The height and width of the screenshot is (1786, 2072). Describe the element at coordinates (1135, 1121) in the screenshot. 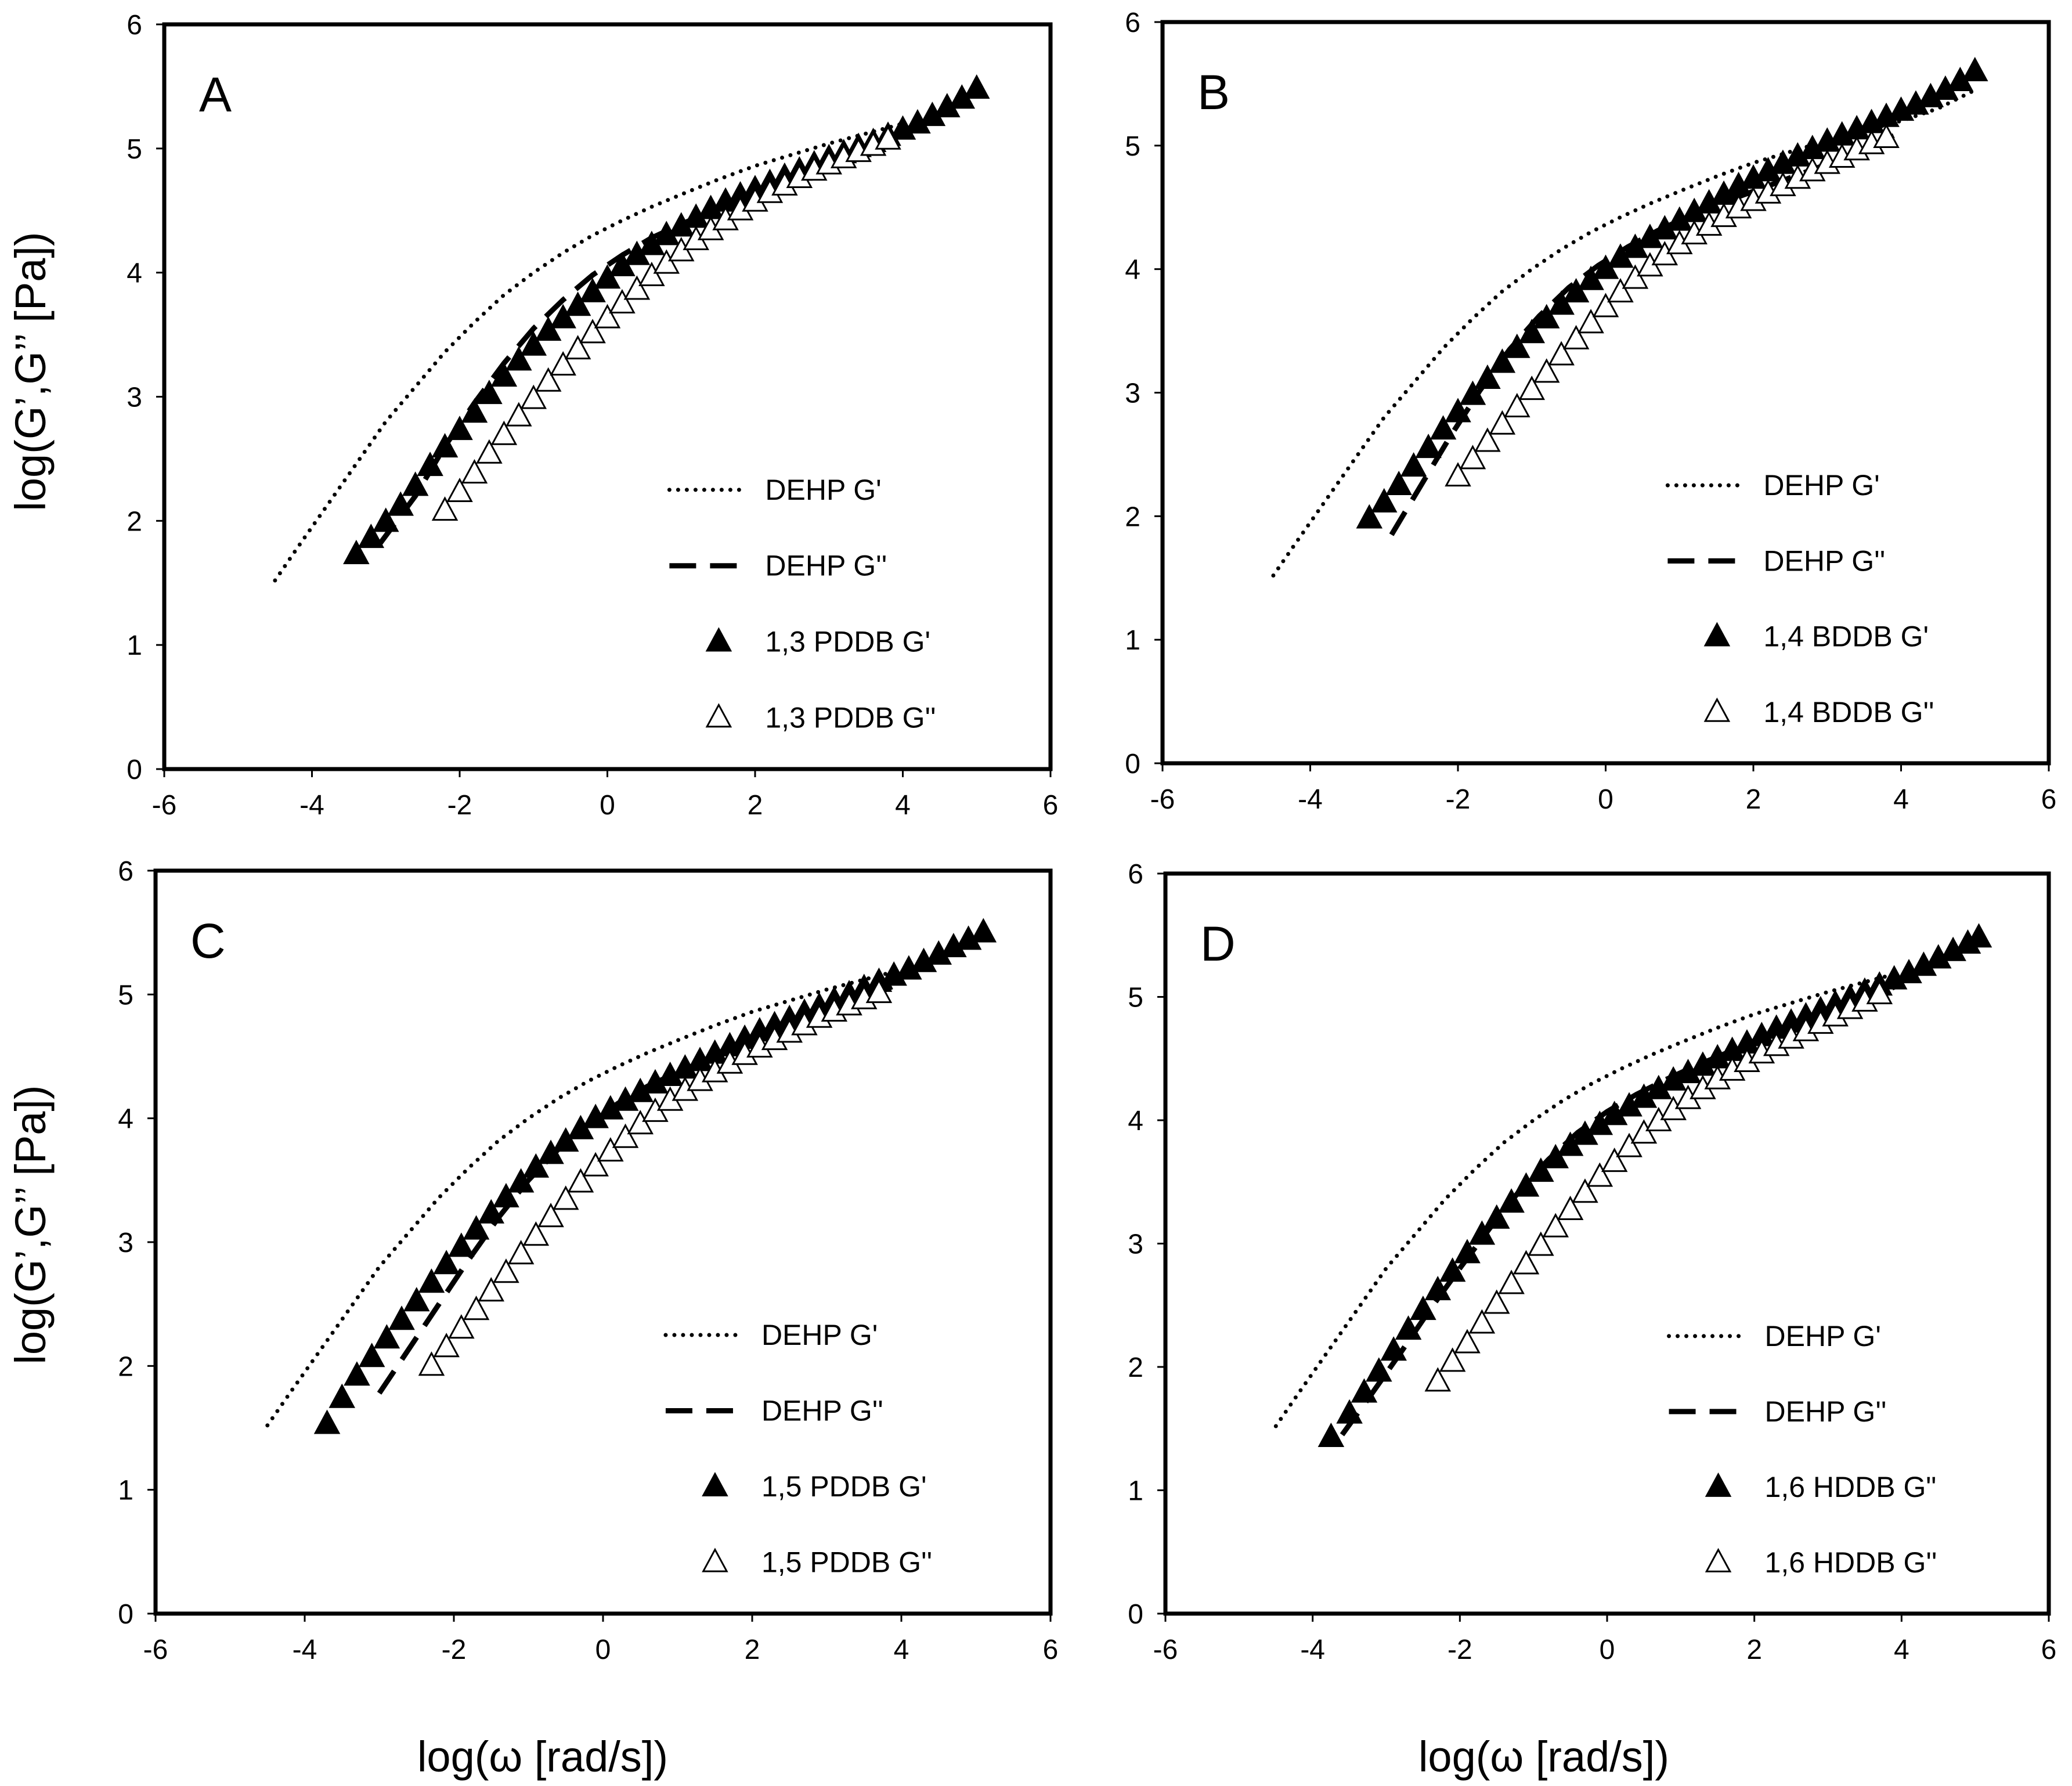

I see `y-tick-label: 4` at that location.